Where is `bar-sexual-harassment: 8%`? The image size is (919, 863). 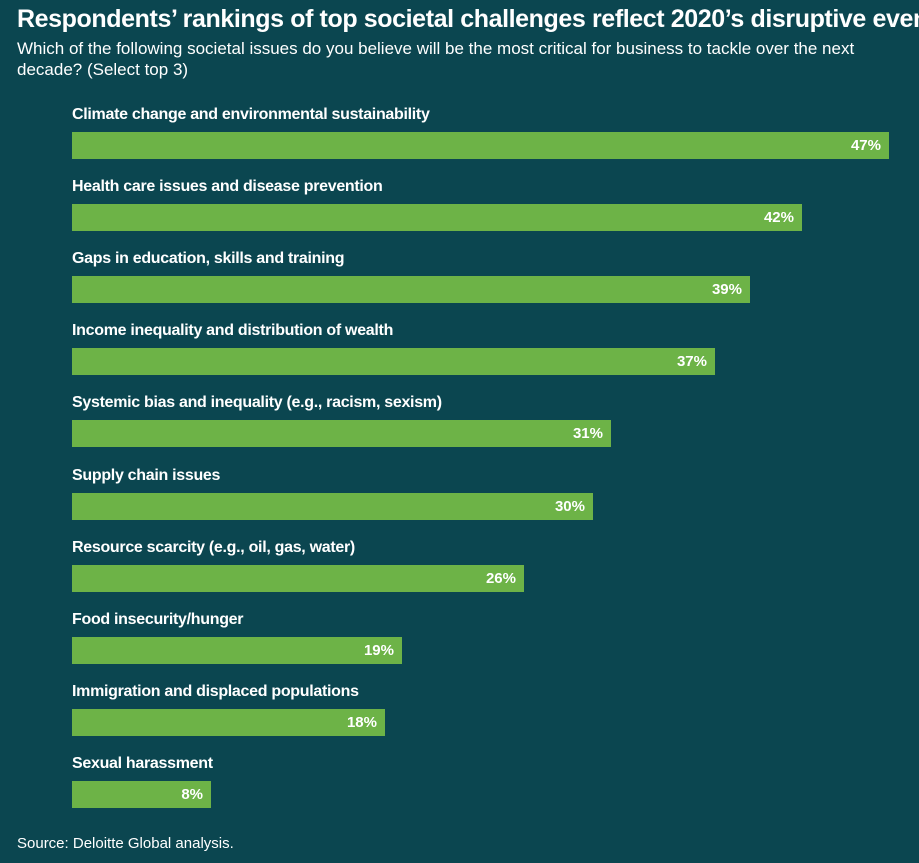 bar-sexual-harassment: 8% is located at coordinates (141, 794).